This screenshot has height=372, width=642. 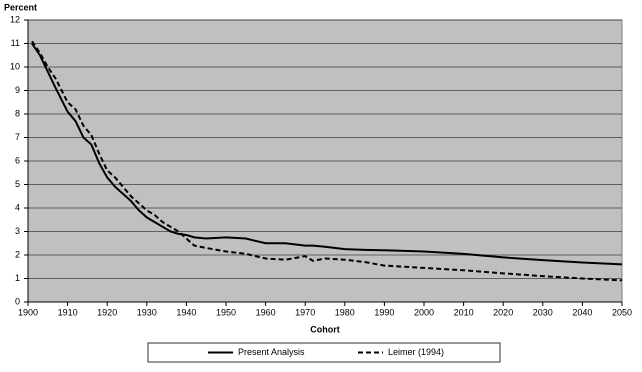 What do you see at coordinates (17, 137) in the screenshot?
I see `y-tick-label: 7` at bounding box center [17, 137].